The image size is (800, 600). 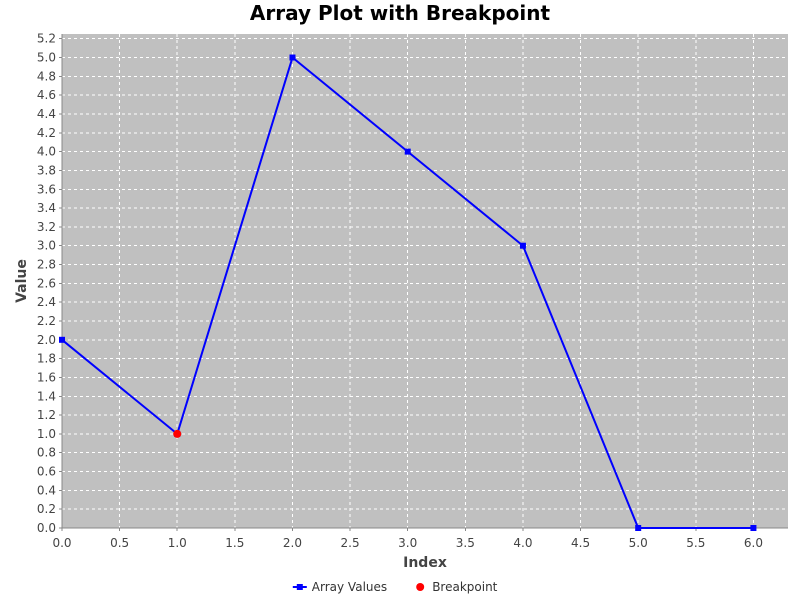 What do you see at coordinates (46, 359) in the screenshot?
I see `y-tick-label: 1.8` at bounding box center [46, 359].